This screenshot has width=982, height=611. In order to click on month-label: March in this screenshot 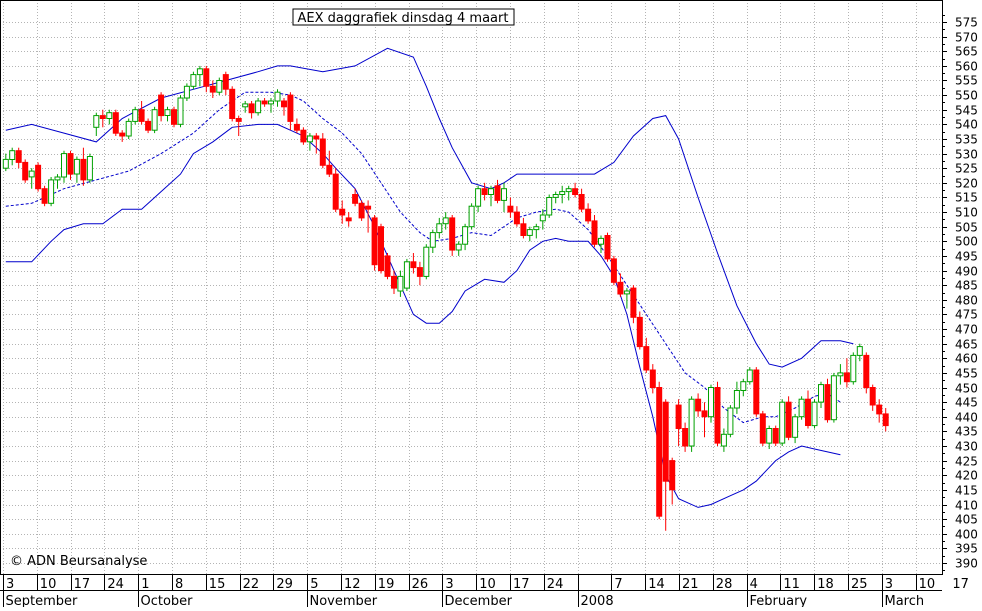, I will do `click(905, 600)`.